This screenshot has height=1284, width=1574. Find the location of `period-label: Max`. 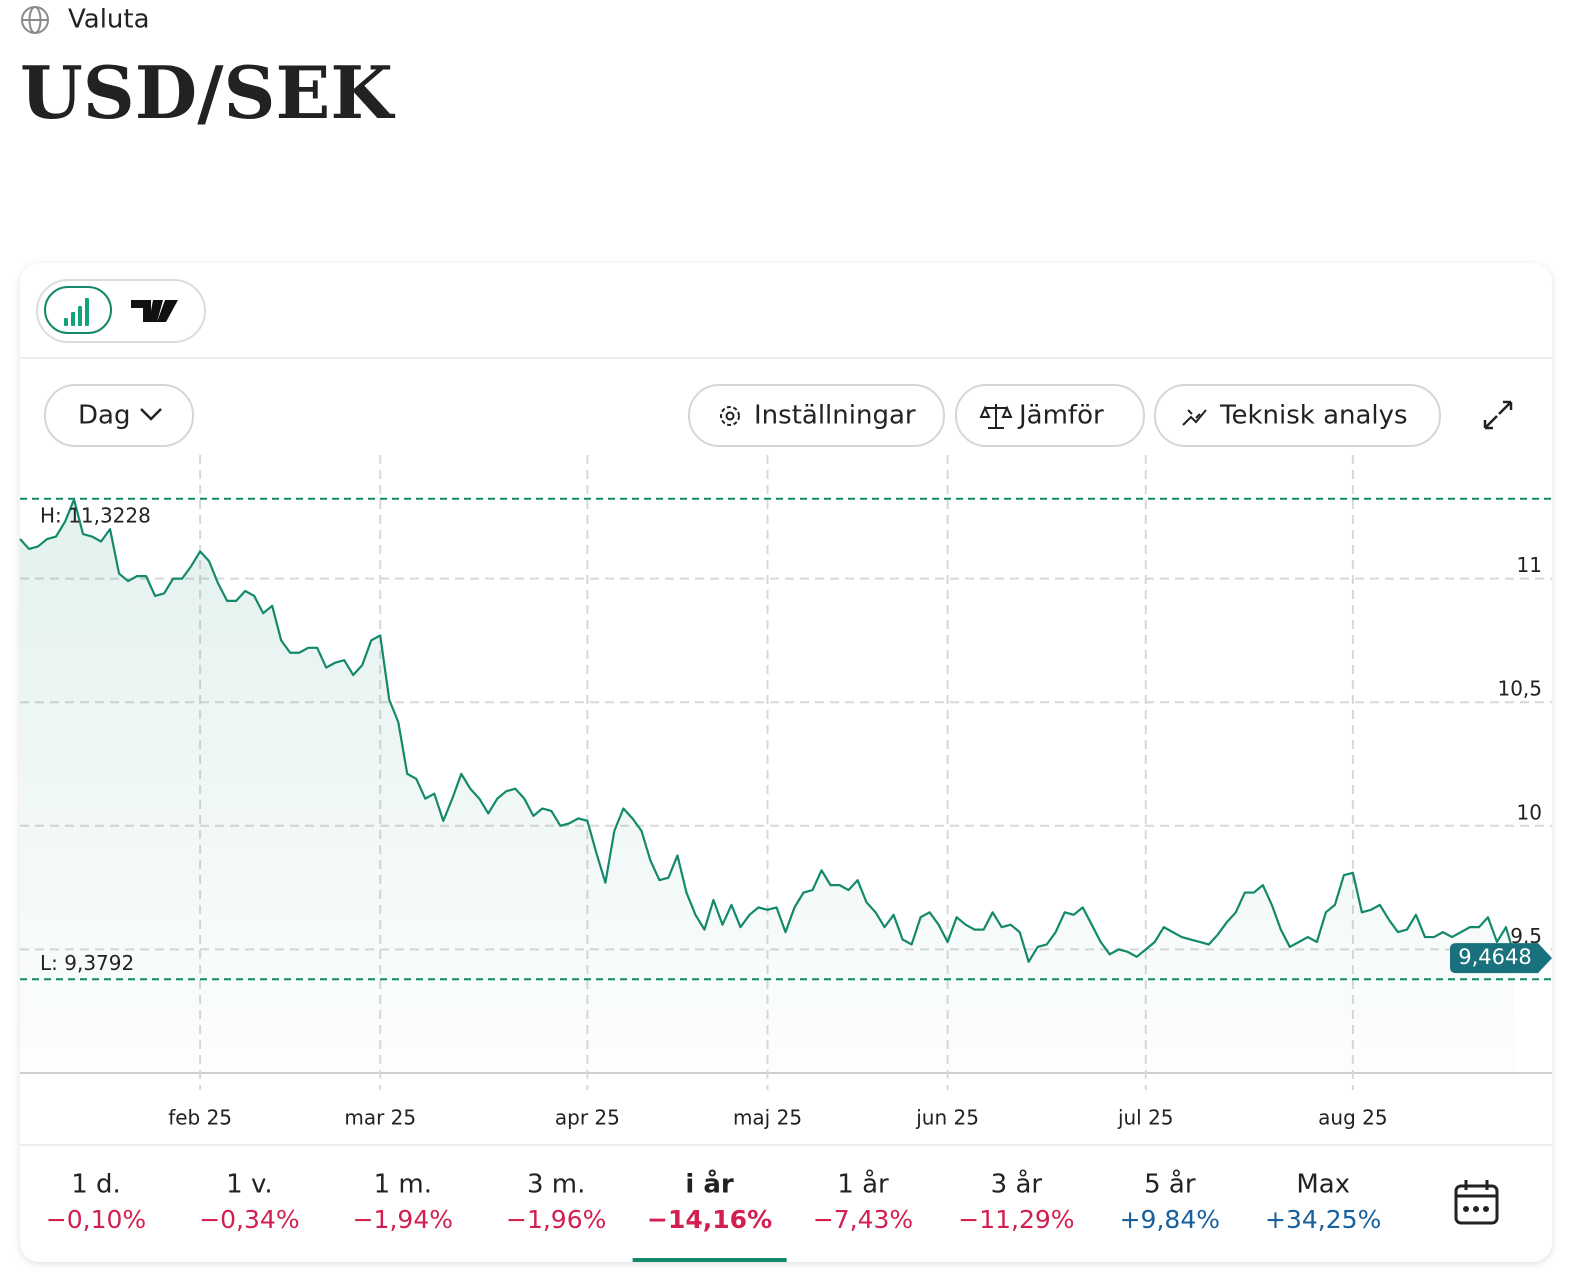

period-label: Max is located at coordinates (1323, 1185).